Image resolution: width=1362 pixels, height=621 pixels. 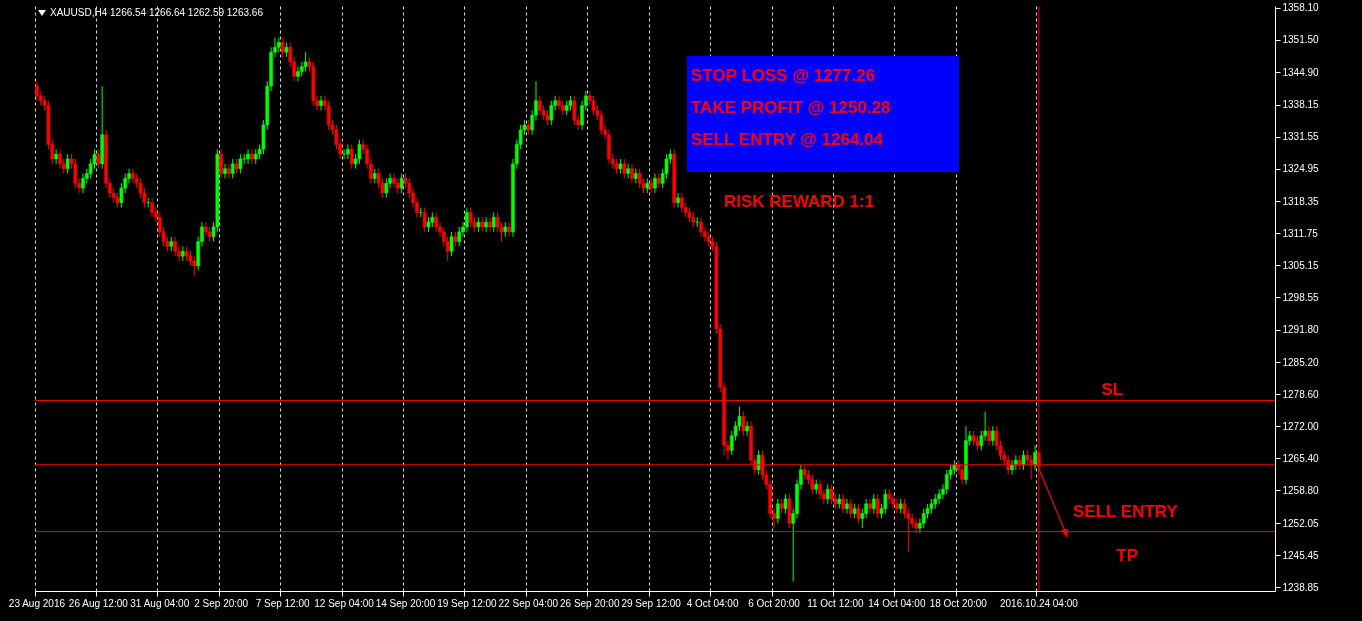 What do you see at coordinates (799, 202) in the screenshot?
I see `annotation: RISK REWARD 1:1` at bounding box center [799, 202].